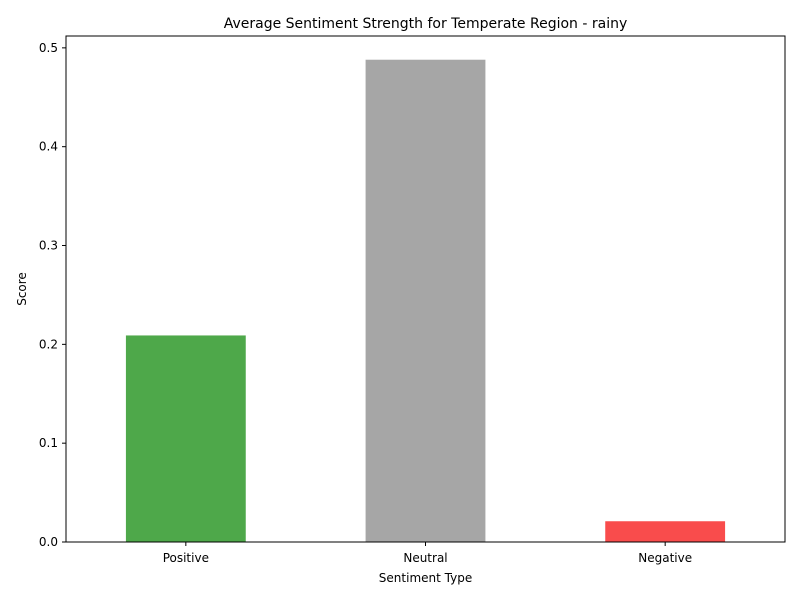 Image resolution: width=800 pixels, height=604 pixels. Describe the element at coordinates (665, 531) in the screenshot. I see `bar-negative` at that location.